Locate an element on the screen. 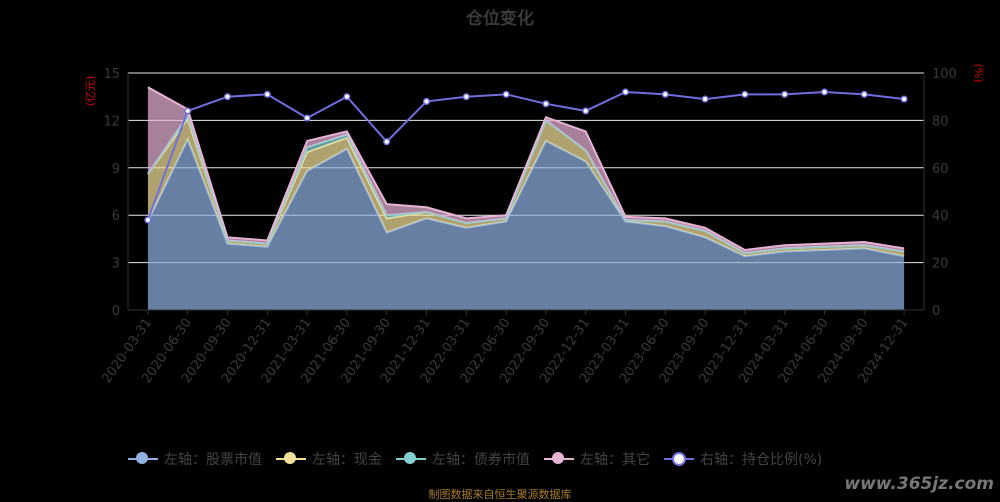  source-note: 制图数据来自恒生聚源数据库 is located at coordinates (500, 494).